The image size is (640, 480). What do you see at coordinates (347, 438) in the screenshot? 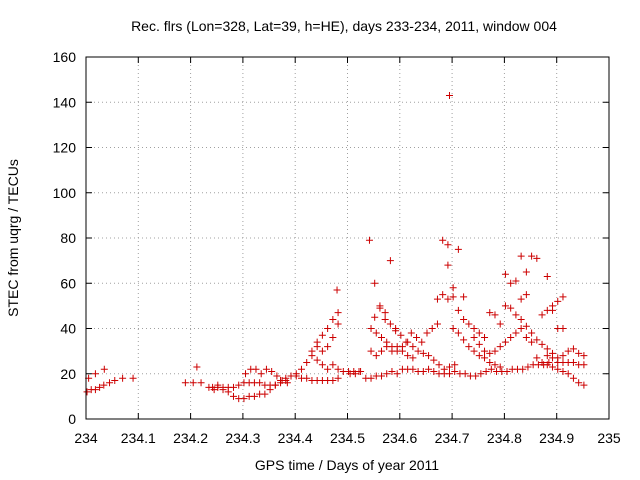
I see `x-tick-label: 234.5` at bounding box center [347, 438].